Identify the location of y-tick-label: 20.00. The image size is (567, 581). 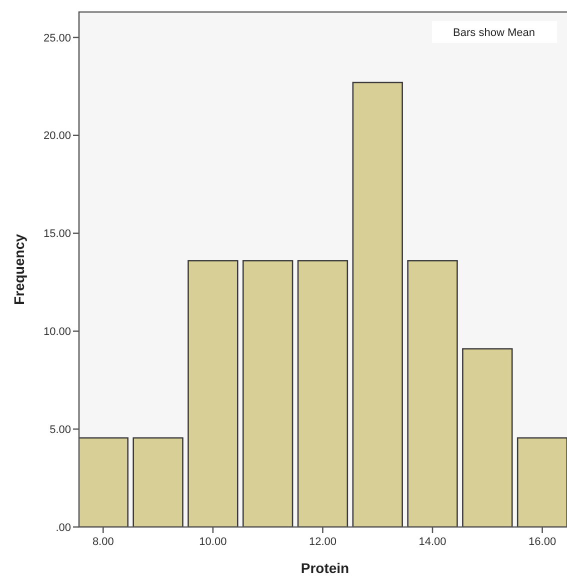
(57, 136).